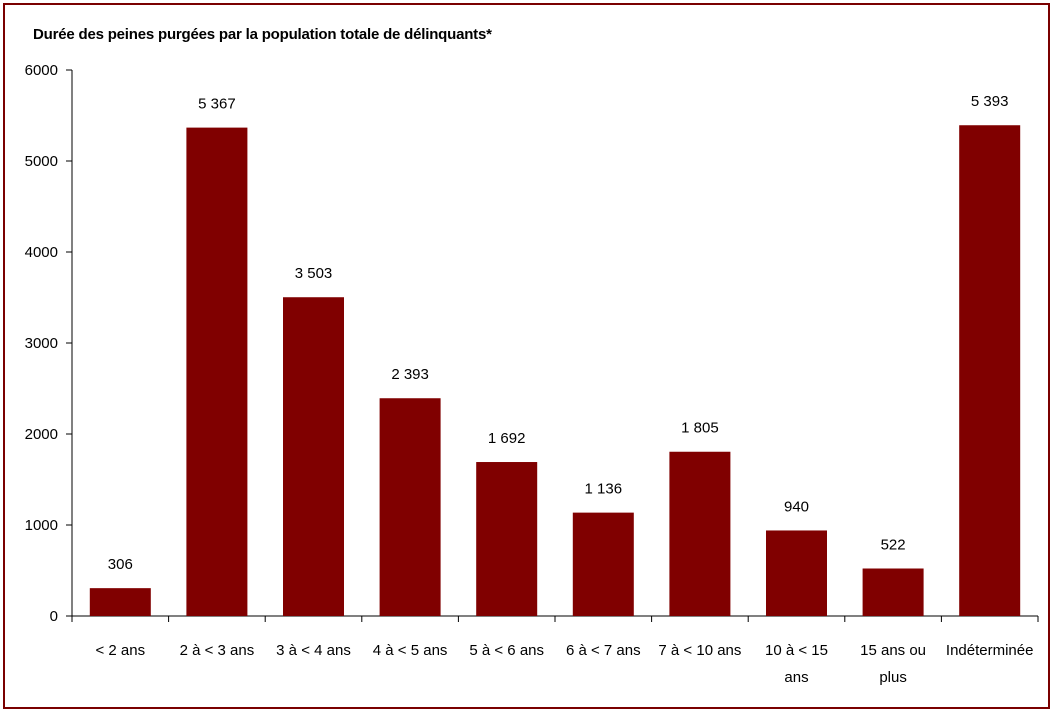  Describe the element at coordinates (699, 650) in the screenshot. I see `x-tick-label: 7 à < 10 ans` at that location.